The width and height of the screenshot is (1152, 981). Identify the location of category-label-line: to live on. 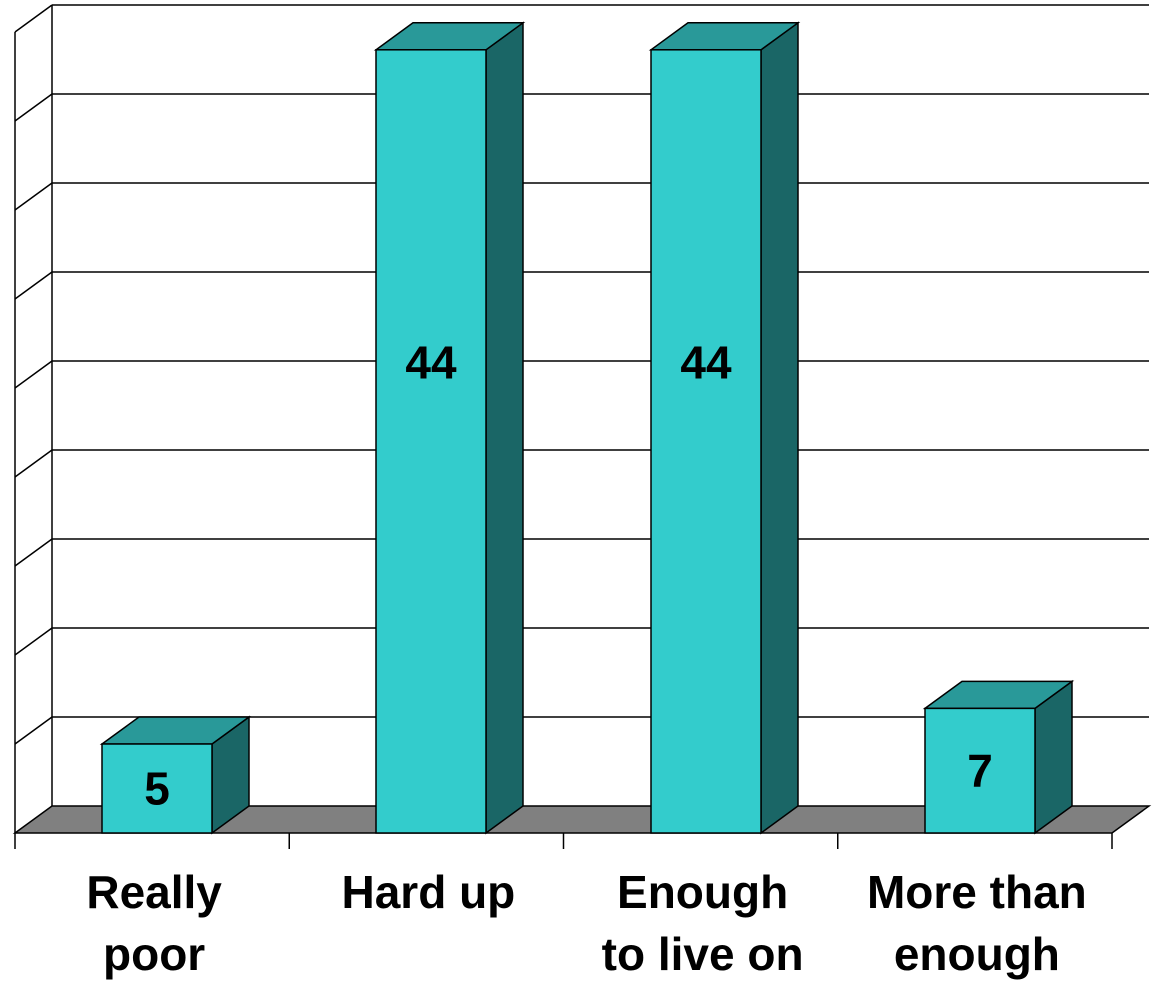
(703, 954).